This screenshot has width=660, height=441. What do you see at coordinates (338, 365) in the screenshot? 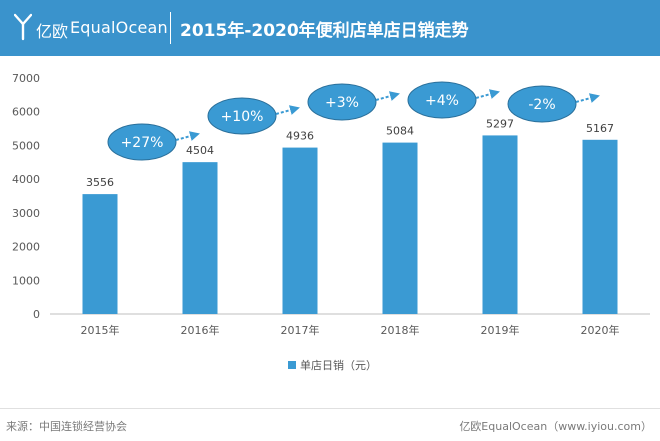
I see `legend-label: 单店日销（元）` at bounding box center [338, 365].